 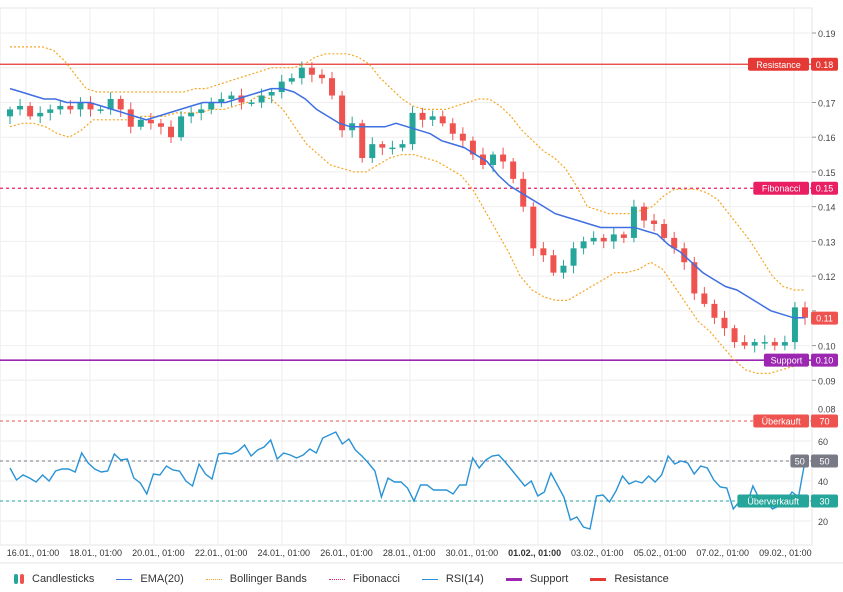 What do you see at coordinates (786, 360) in the screenshot?
I see `support-tag-label-bg` at bounding box center [786, 360].